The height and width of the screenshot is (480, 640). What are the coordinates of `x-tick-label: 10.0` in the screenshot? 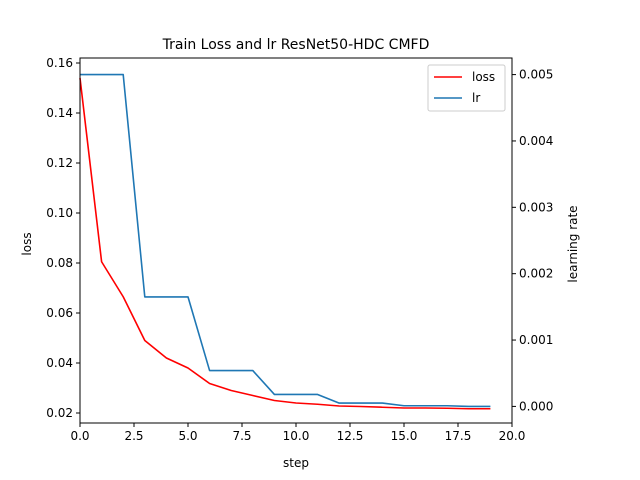 It's located at (296, 436).